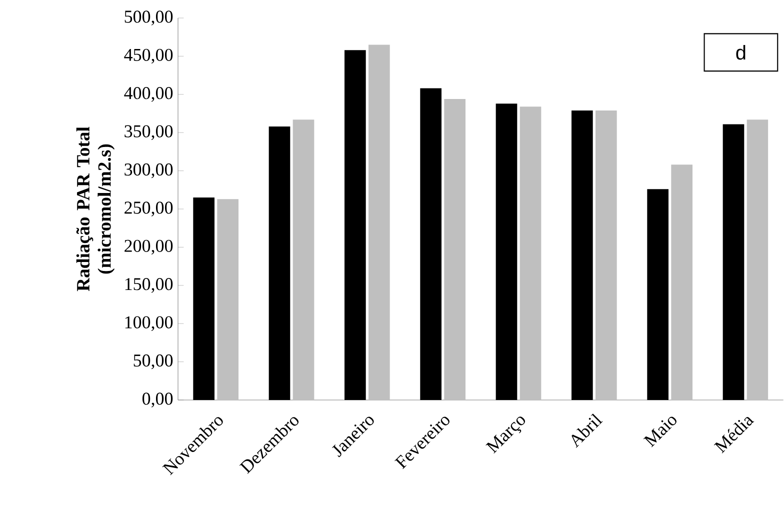 This screenshot has height=521, width=784. What do you see at coordinates (95, 209) in the screenshot?
I see `y-axis-title: Radiação PAR Total (micromol/m2.s)` at bounding box center [95, 209].